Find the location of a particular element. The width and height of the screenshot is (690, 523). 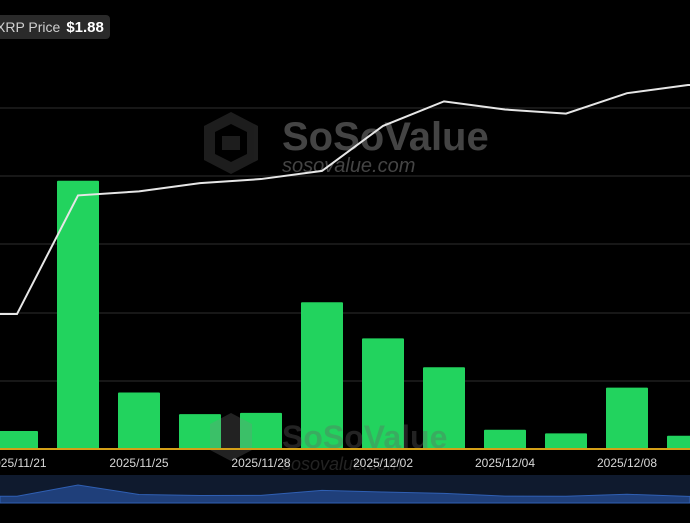

price-badge: XRP Price $1.88 is located at coordinates (55, 27).